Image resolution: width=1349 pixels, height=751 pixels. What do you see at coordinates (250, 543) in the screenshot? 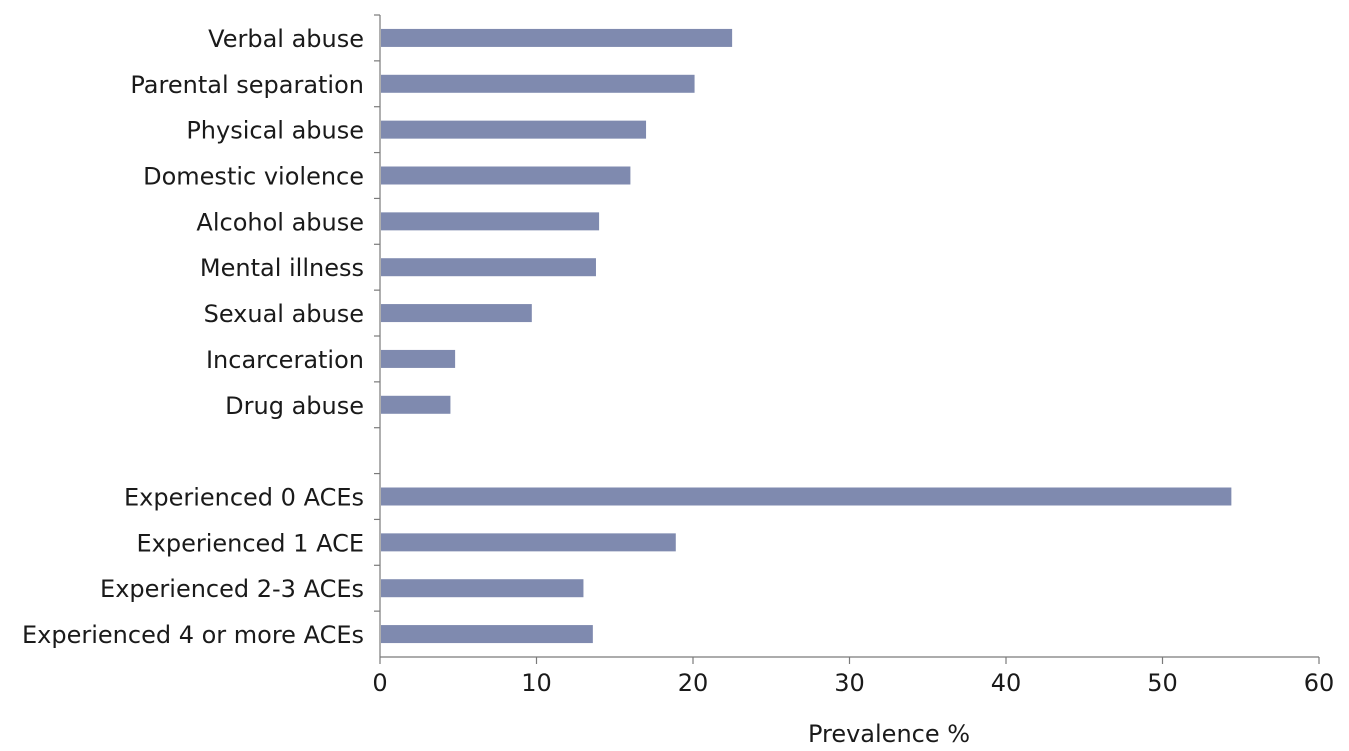
I see `category-label: Experienced 1 ACE` at bounding box center [250, 543].